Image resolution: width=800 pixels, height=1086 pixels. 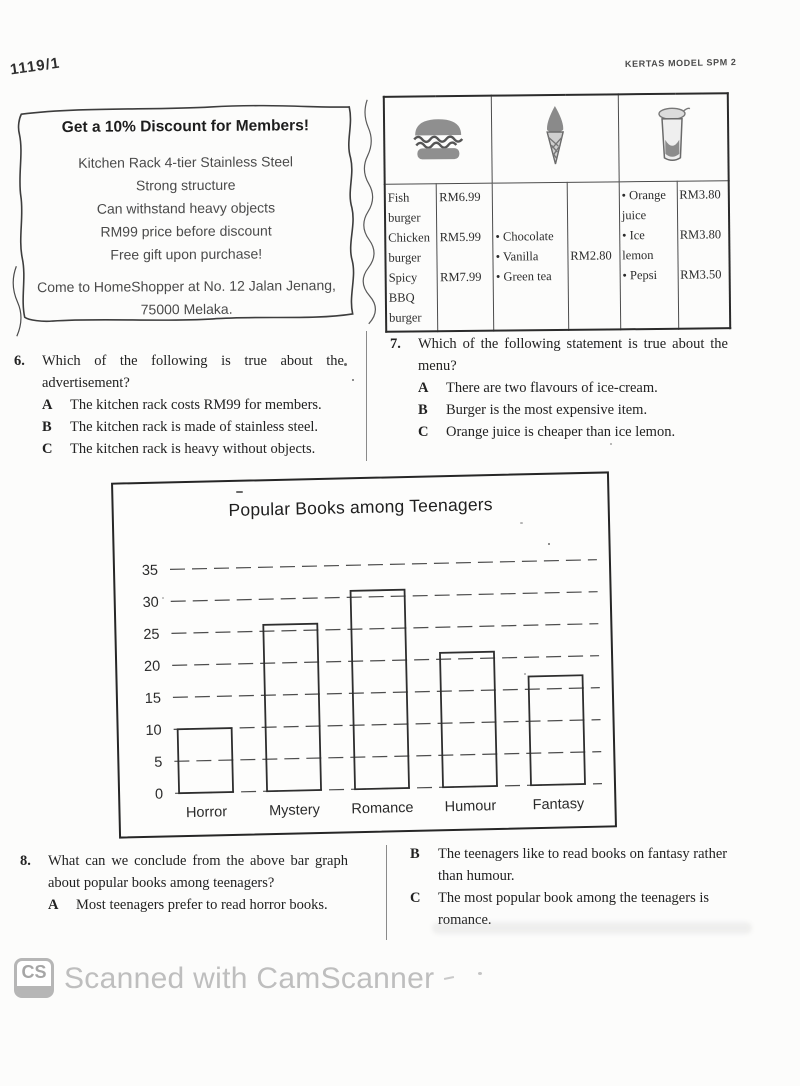 I want to click on torn-paper-border, so click(x=194, y=218).